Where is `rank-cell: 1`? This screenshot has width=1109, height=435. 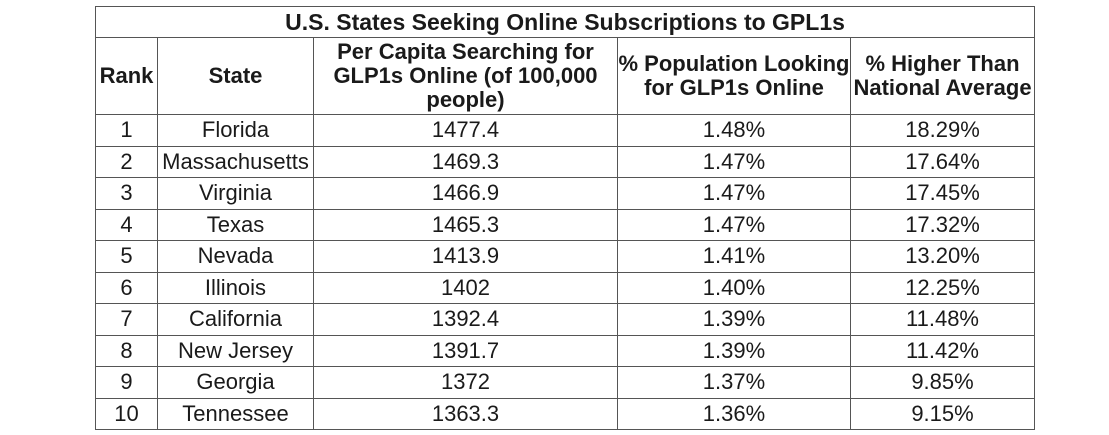 rank-cell: 1 is located at coordinates (126, 130).